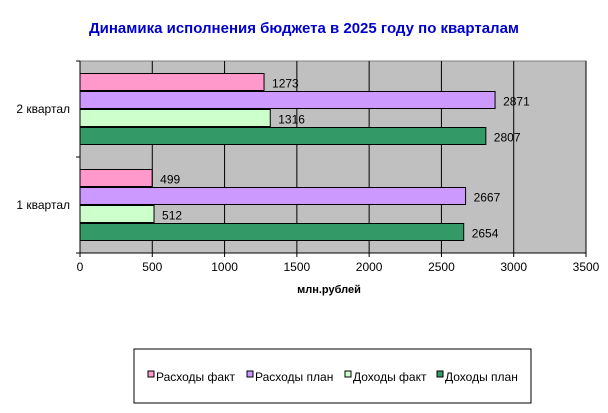  Describe the element at coordinates (224, 267) in the screenshot. I see `x-tick-label: 1000` at that location.